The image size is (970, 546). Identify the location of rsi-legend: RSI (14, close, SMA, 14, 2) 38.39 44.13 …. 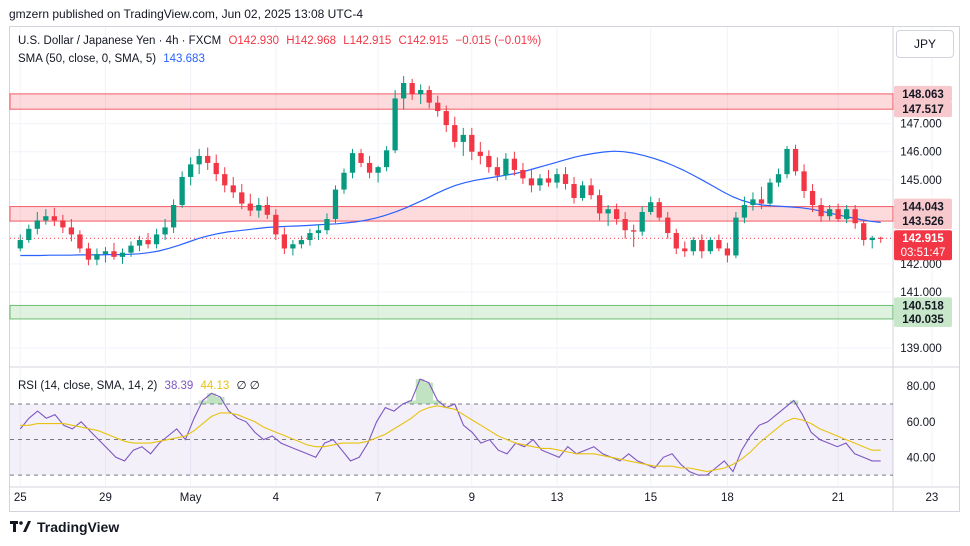
(141, 385).